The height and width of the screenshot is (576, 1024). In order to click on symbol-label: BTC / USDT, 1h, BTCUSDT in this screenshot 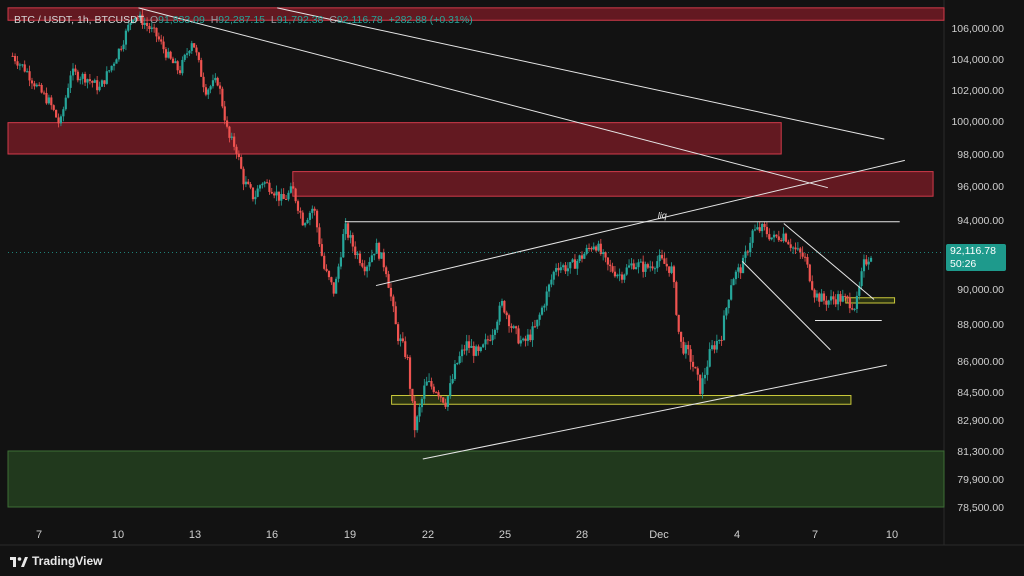, I will do `click(79, 20)`.